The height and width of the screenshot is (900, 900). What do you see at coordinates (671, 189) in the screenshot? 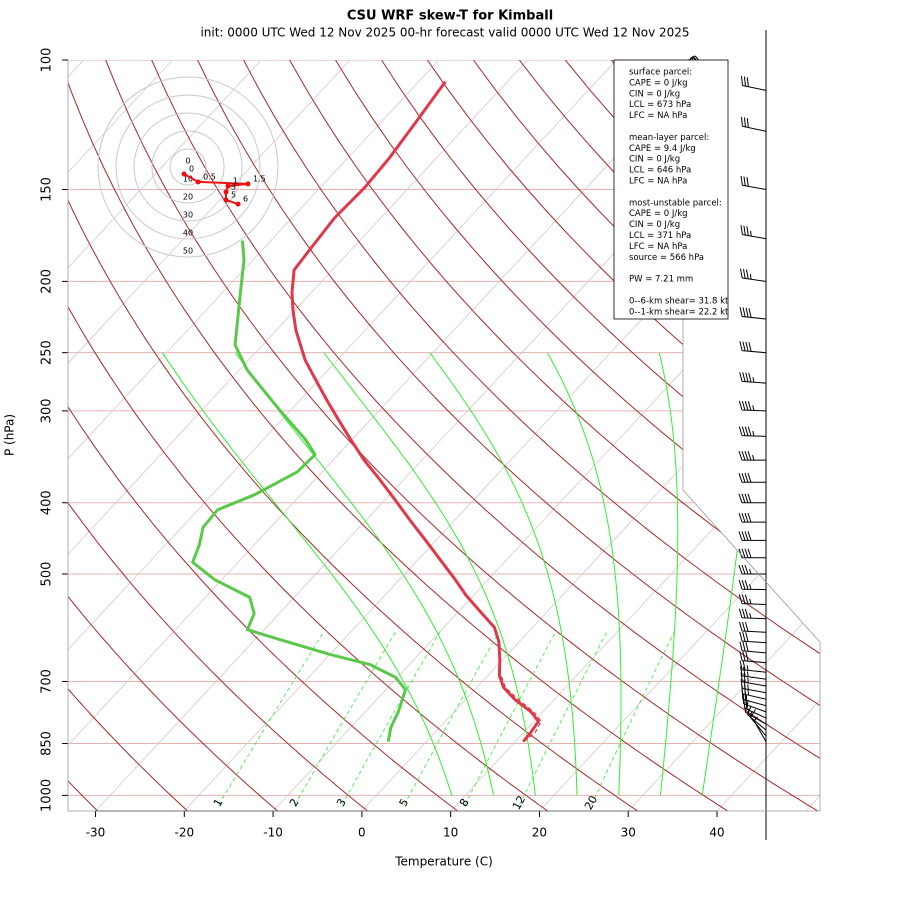
I see `stats-box` at bounding box center [671, 189].